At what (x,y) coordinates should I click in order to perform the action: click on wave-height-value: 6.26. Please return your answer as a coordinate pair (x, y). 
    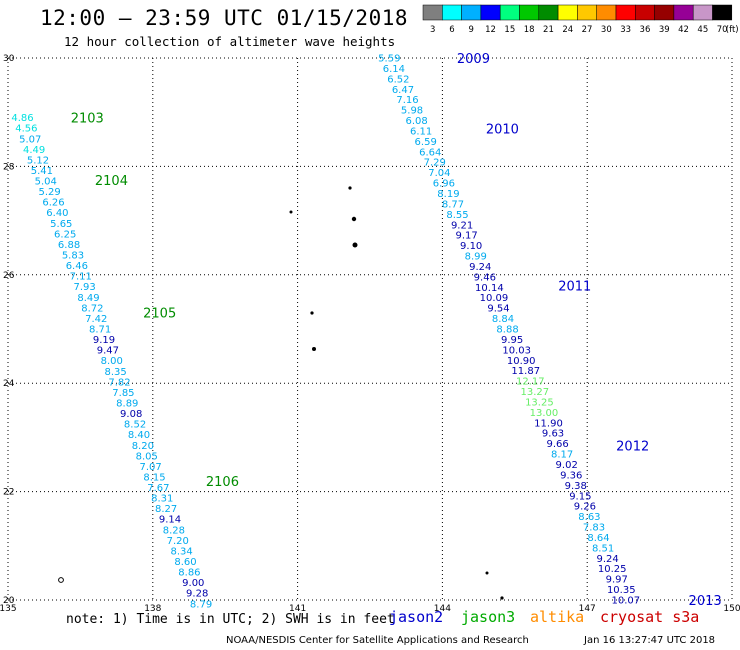
    Looking at the image, I should click on (53, 203).